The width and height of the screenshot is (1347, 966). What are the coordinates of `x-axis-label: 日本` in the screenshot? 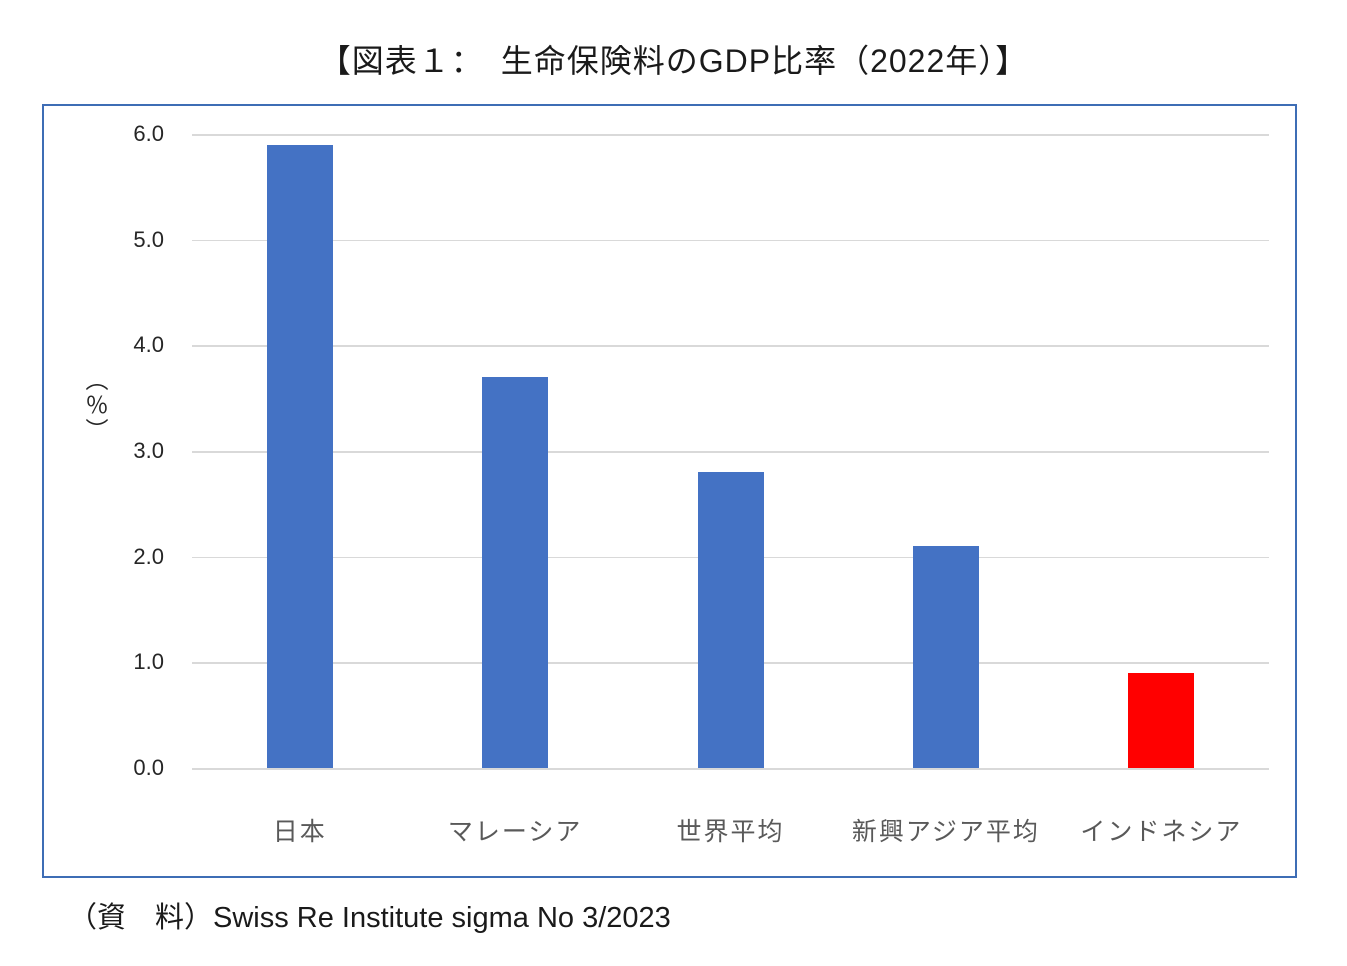 It's located at (299, 832).